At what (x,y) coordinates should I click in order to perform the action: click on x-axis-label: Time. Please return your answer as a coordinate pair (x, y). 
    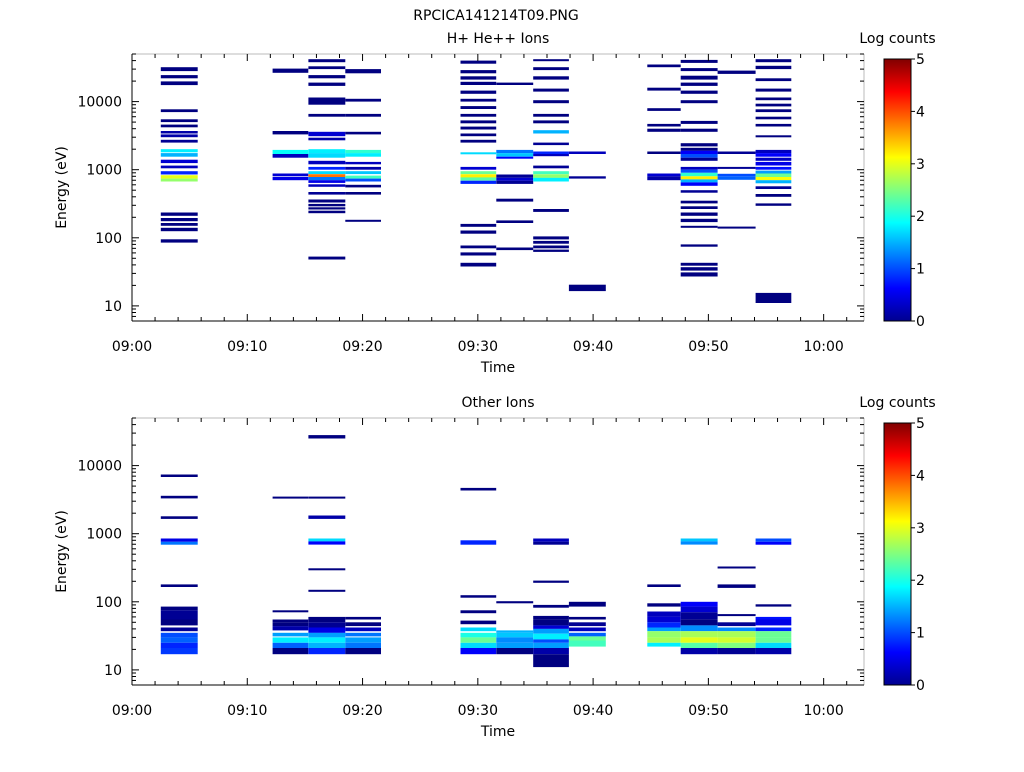
    Looking at the image, I should click on (497, 732).